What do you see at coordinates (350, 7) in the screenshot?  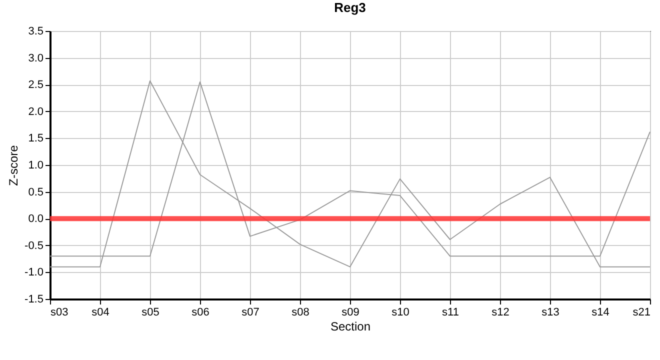 I see `chart-title: Reg3` at bounding box center [350, 7].